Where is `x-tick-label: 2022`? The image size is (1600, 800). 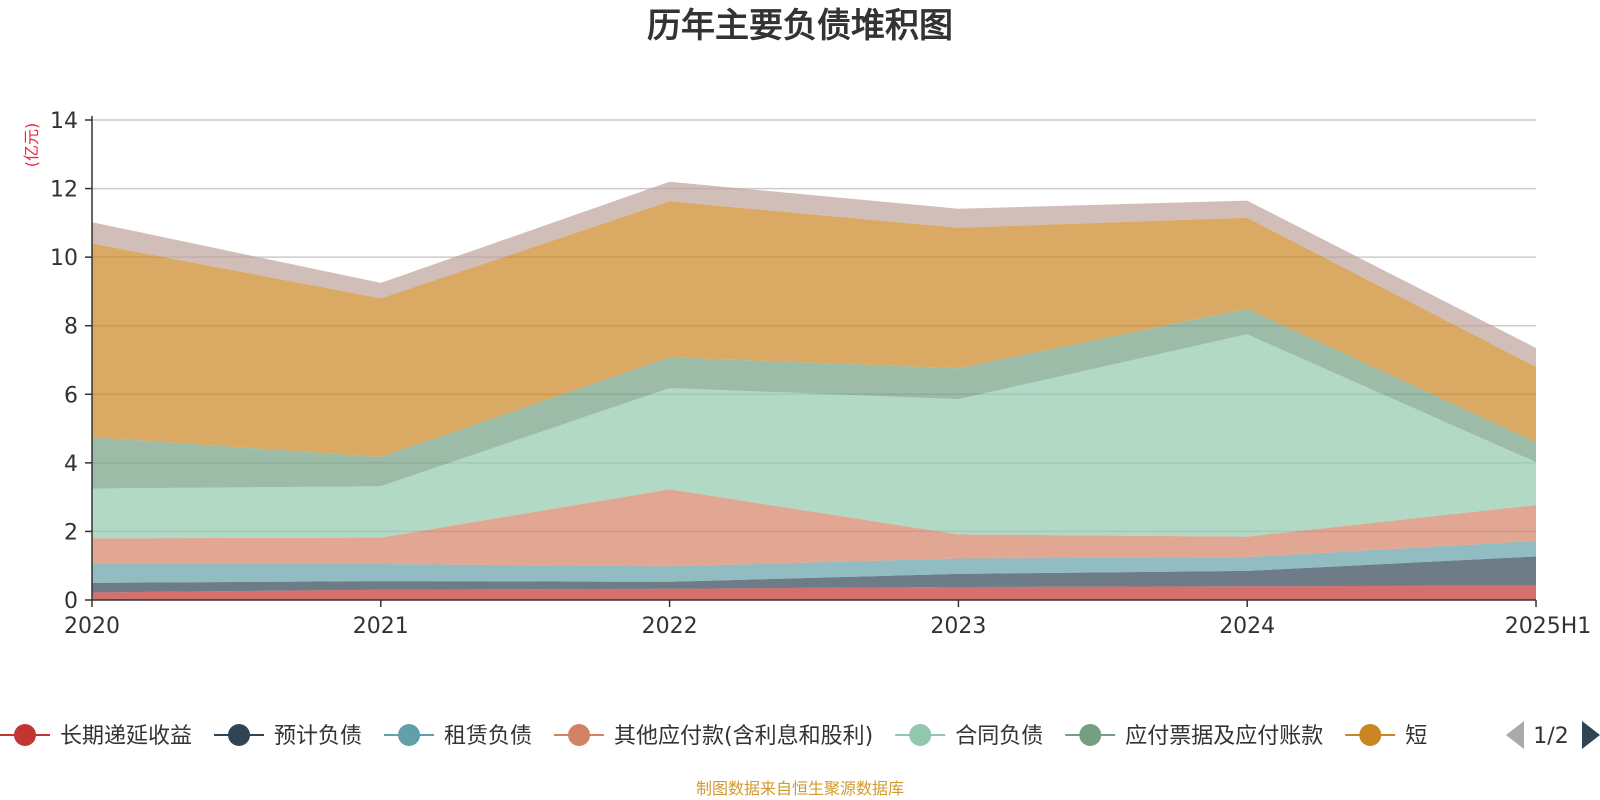 x-tick-label: 2022 is located at coordinates (670, 626).